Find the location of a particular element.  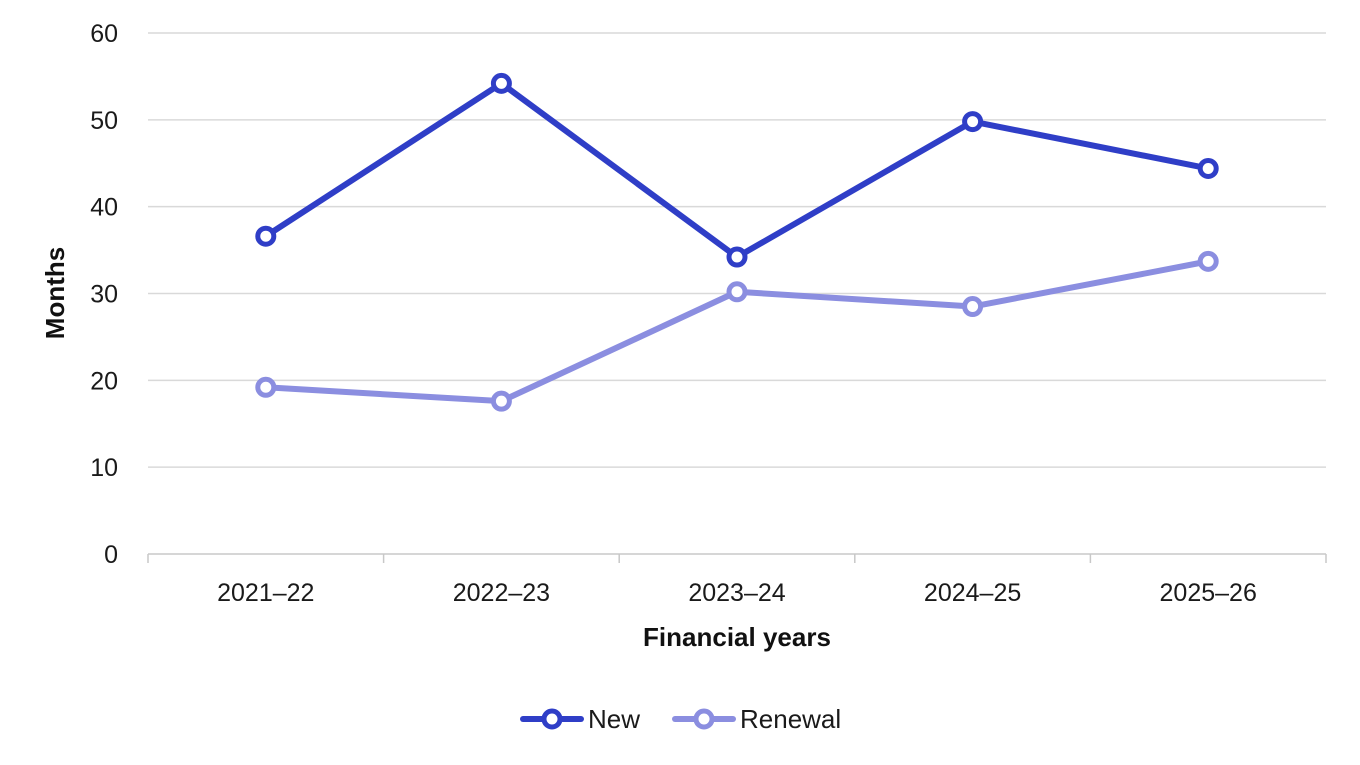

x-tick-labels: 2021–22 2022–23 2023–24 2024–25 2025–26 is located at coordinates (737, 593).